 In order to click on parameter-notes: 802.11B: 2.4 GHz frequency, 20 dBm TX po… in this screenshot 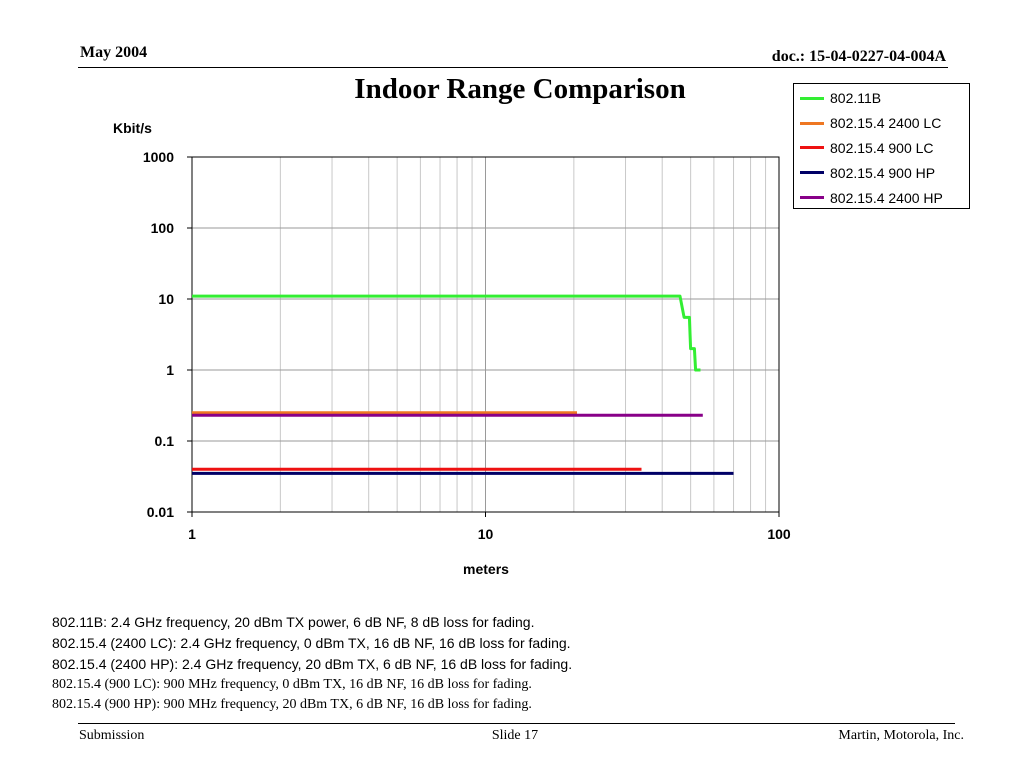, I will do `click(312, 663)`.